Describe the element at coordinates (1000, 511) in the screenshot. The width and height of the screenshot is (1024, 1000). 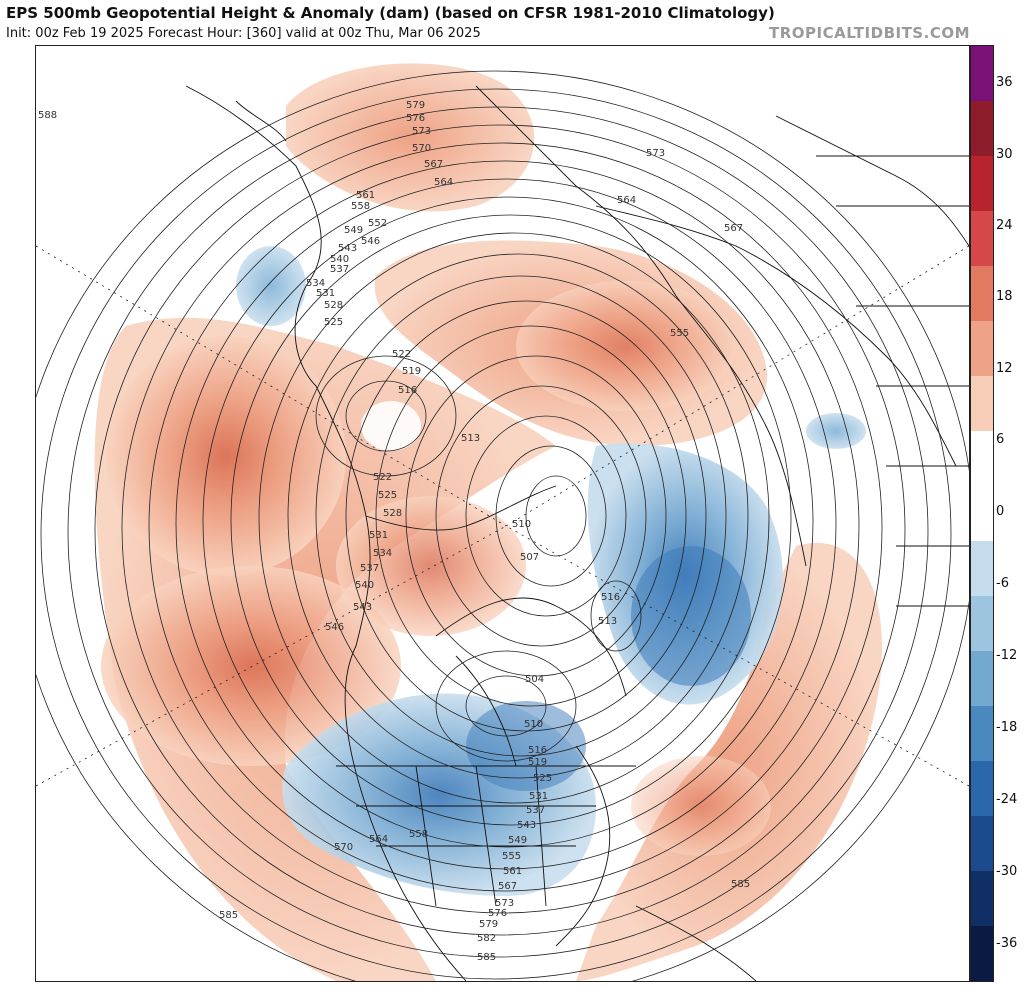
I see `colorbar-tick-label: 0` at that location.